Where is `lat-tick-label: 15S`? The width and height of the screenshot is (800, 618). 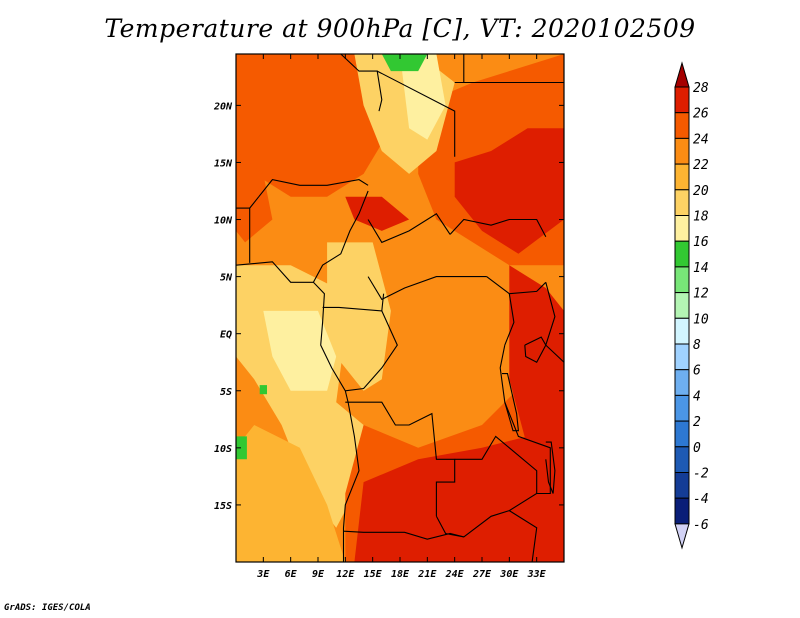
lat-tick-label: 15S is located at coordinates (223, 506).